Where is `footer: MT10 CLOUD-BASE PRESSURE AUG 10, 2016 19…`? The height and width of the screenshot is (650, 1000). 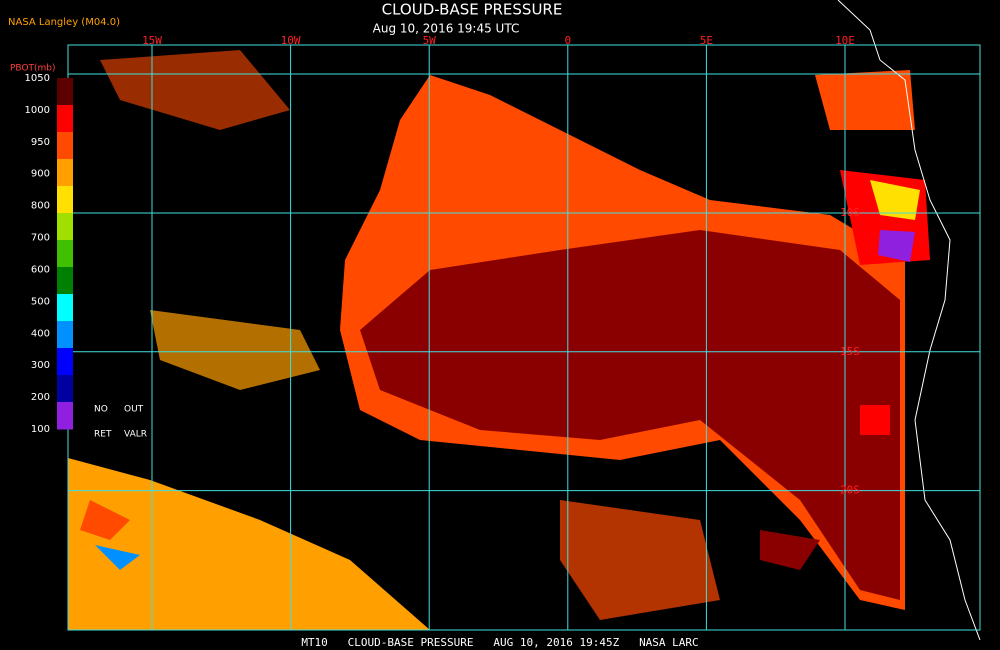 footer: MT10 CLOUD-BASE PRESSURE AUG 10, 2016 19… is located at coordinates (499, 642).